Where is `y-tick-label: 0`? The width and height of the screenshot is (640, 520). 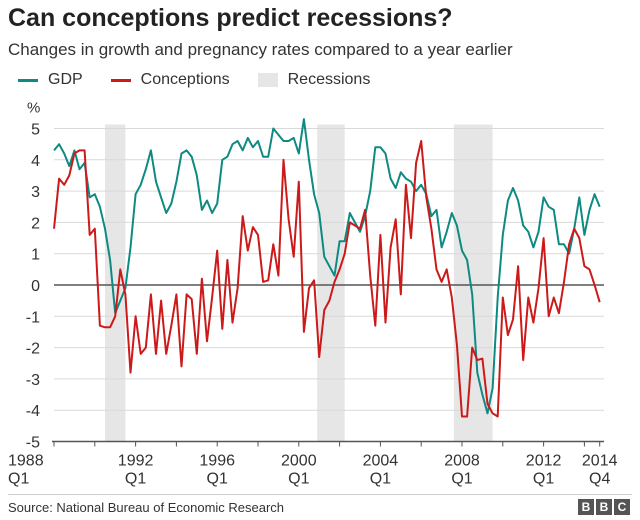 y-tick-label: 0 is located at coordinates (35, 286).